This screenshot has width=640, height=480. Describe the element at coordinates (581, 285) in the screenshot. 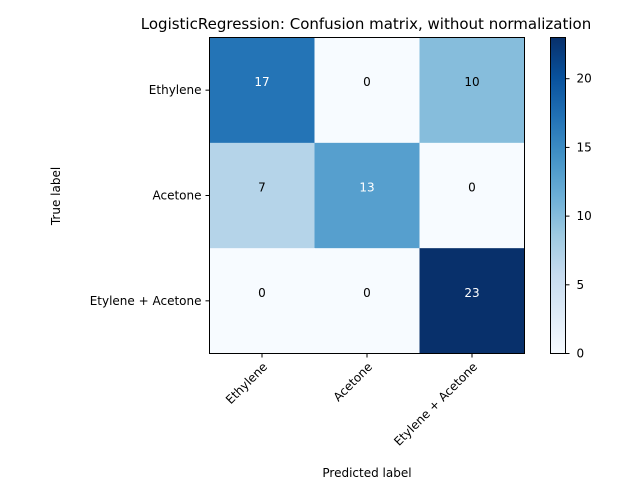

I see `colorbar-tick-label: 5` at that location.